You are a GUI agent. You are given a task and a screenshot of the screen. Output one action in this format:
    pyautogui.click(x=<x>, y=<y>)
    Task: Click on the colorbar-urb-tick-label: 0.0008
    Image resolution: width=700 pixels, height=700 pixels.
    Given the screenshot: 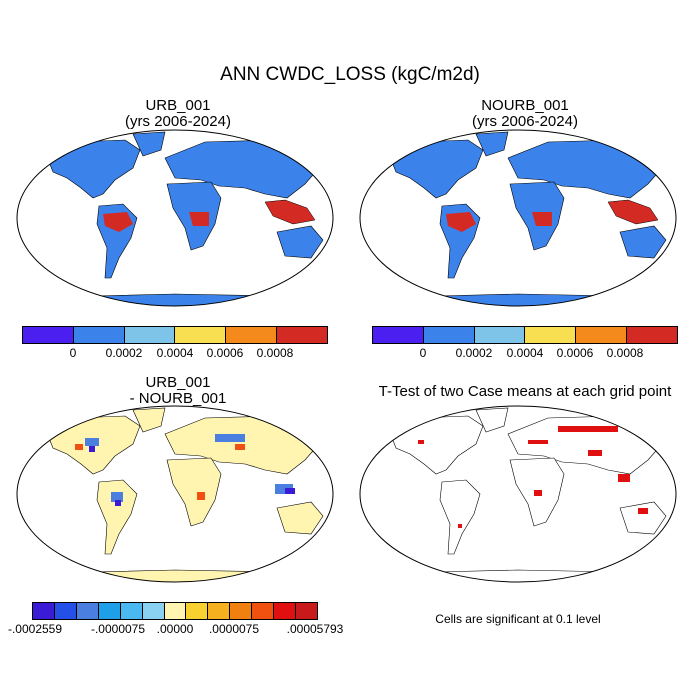 What is the action you would take?
    pyautogui.click(x=275, y=353)
    